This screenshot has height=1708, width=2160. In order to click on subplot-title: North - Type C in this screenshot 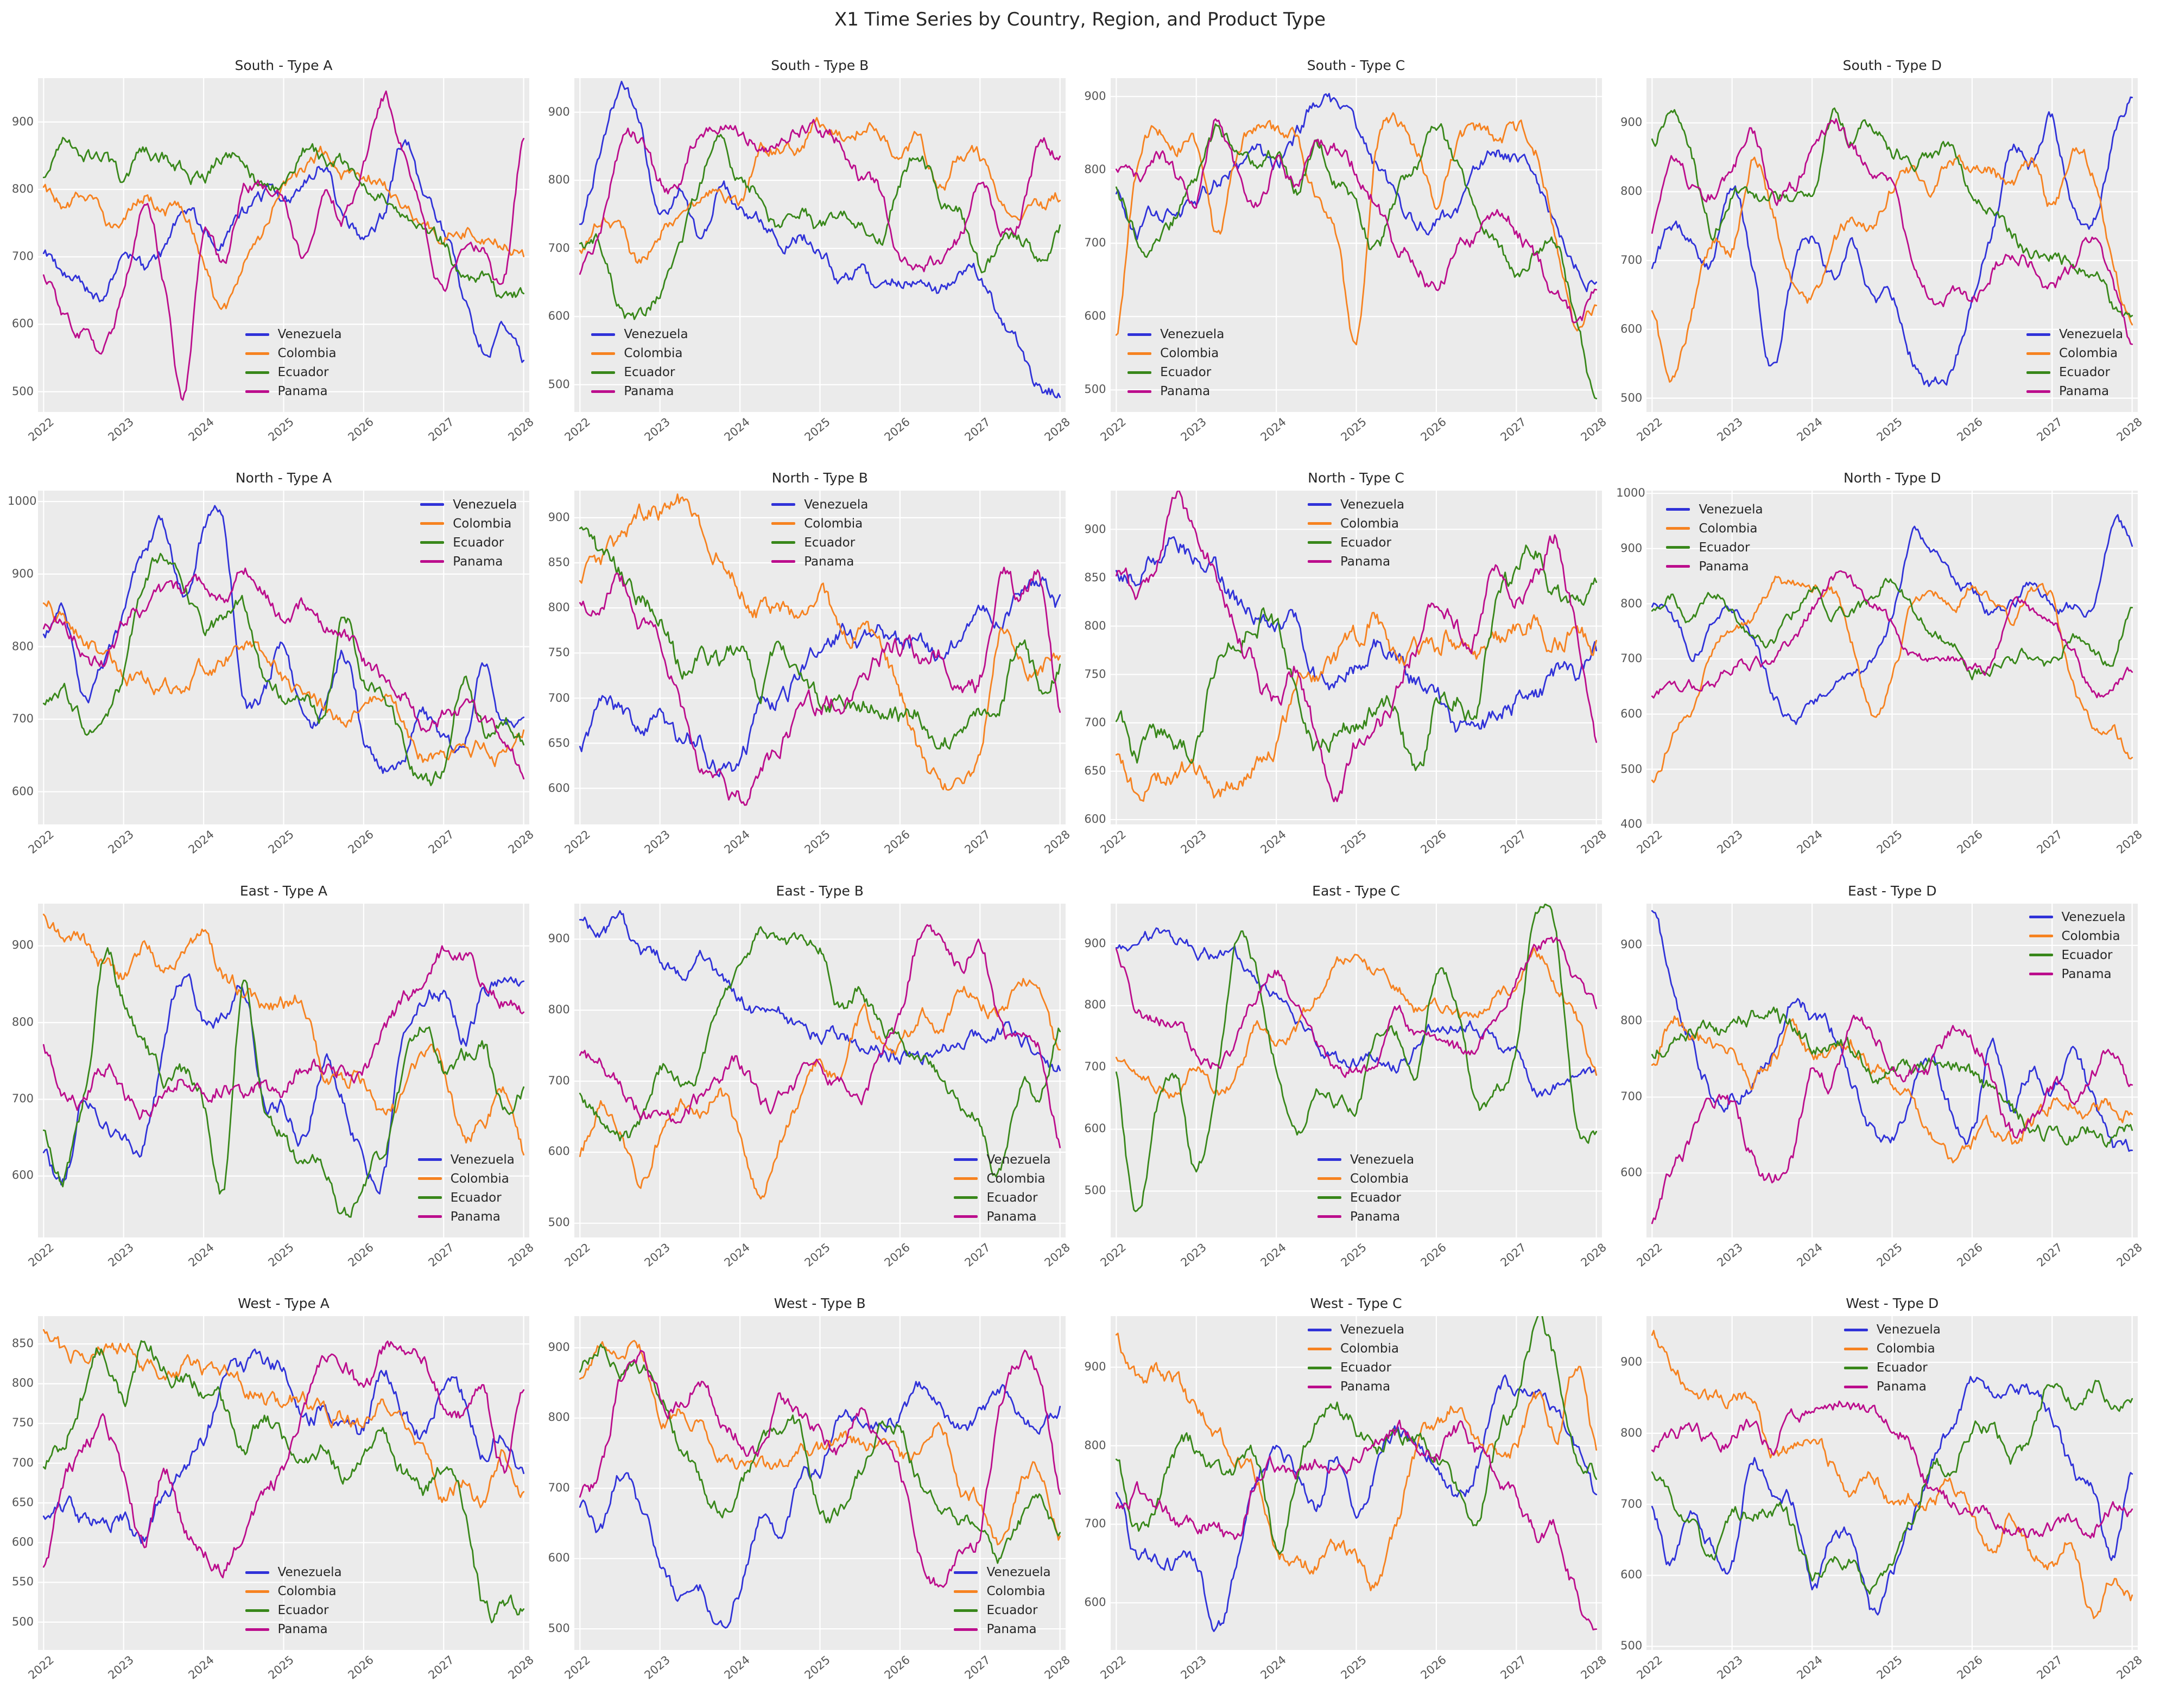, I will do `click(1356, 478)`.